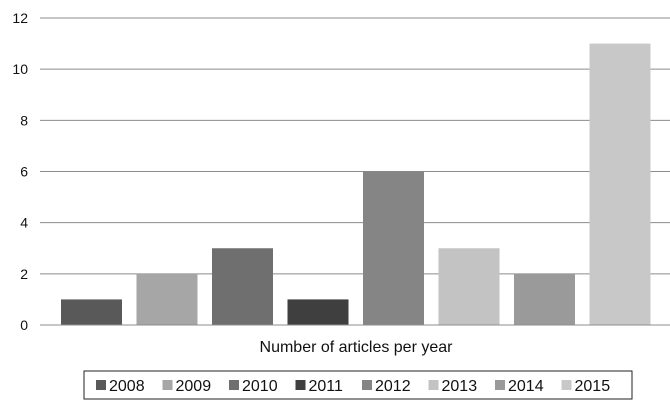 The image size is (670, 403). I want to click on legend: 2008 2009 2010 2011 2012 2013 2014 2015, so click(353, 386).